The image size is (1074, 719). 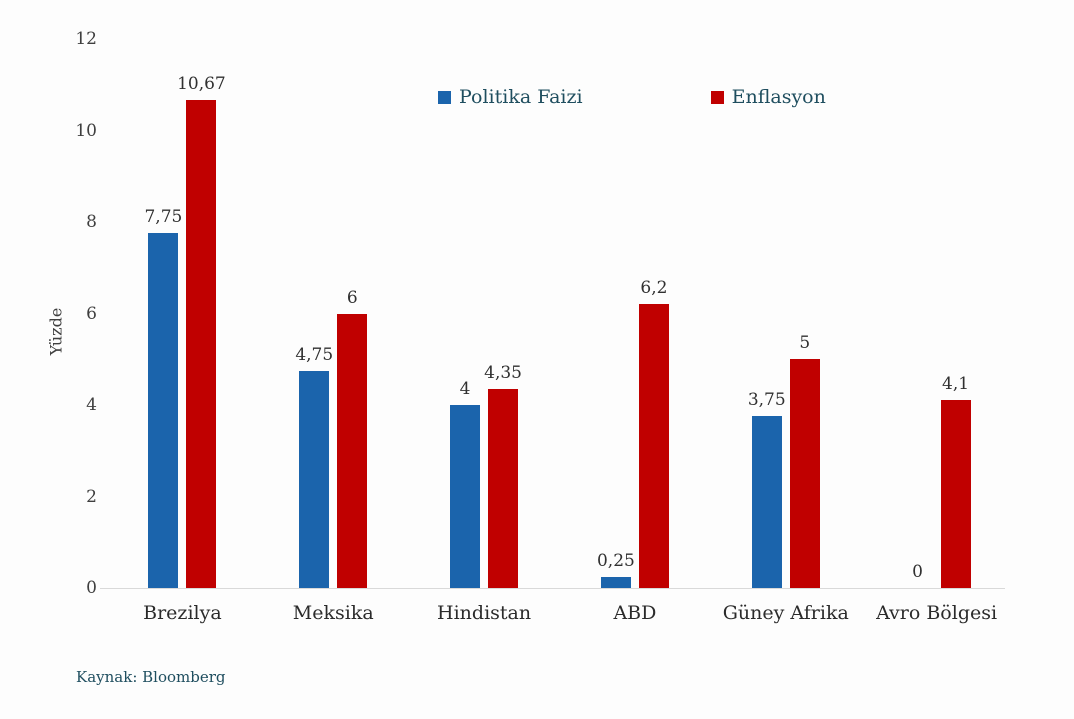 What do you see at coordinates (91, 222) in the screenshot?
I see `y-tick-label: 8` at bounding box center [91, 222].